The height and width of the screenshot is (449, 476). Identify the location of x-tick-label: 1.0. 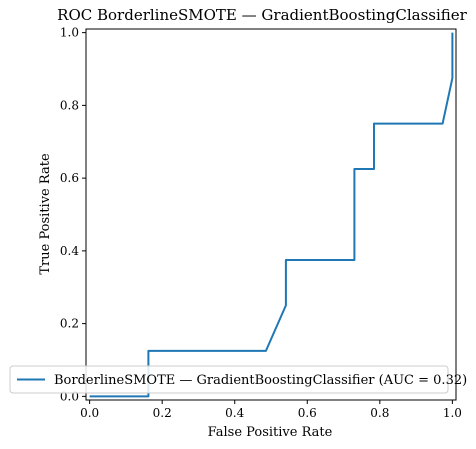
(452, 413).